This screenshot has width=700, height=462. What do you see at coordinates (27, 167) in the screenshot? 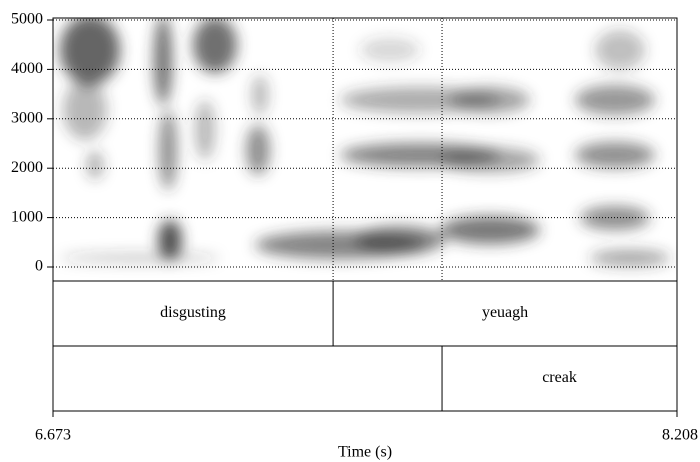
I see `y-tick-label: 2000` at bounding box center [27, 167].